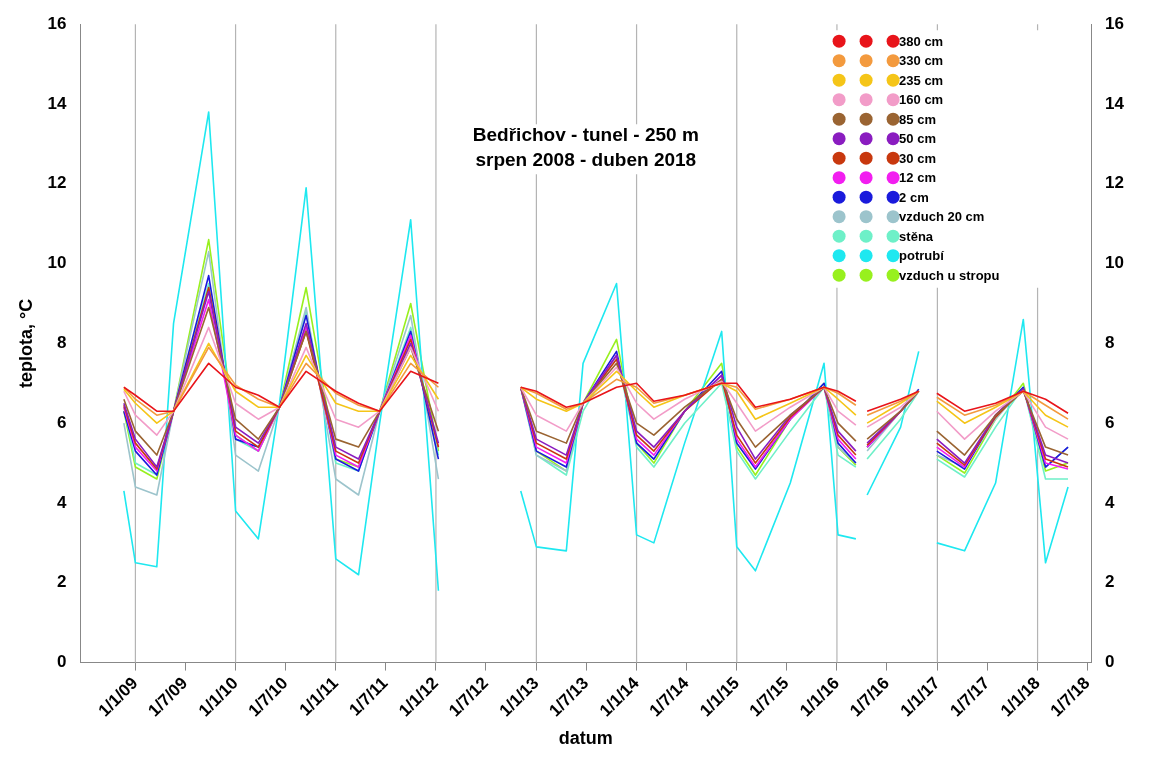 This screenshot has height=765, width=1149. I want to click on legend-label: 12 cm, so click(917, 178).